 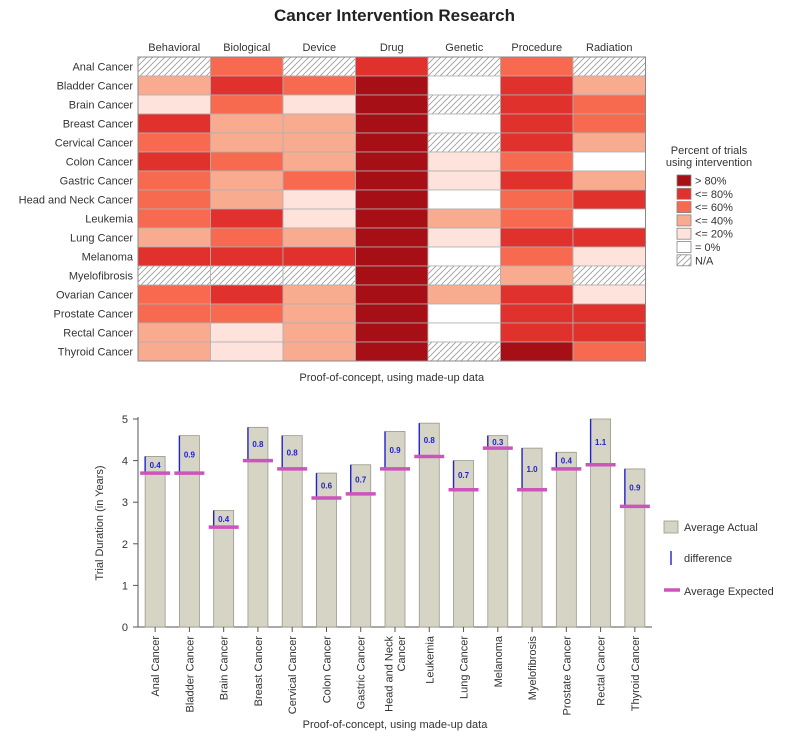 What do you see at coordinates (98, 334) in the screenshot?
I see `heatmap-row-label: Rectal Cancer` at bounding box center [98, 334].